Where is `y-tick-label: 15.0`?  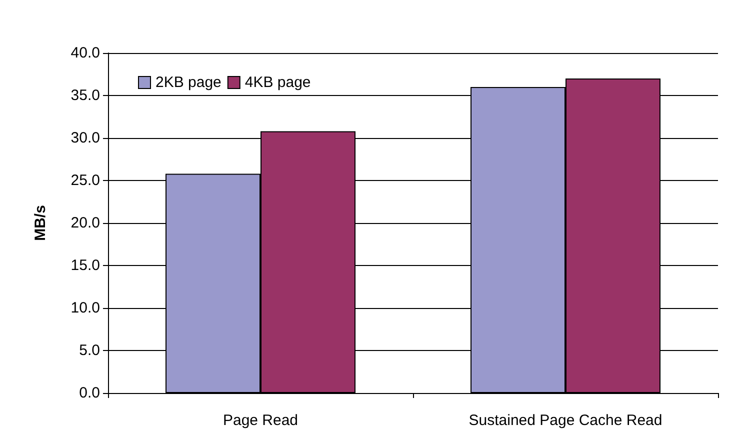
y-tick-label: 15.0 is located at coordinates (85, 265).